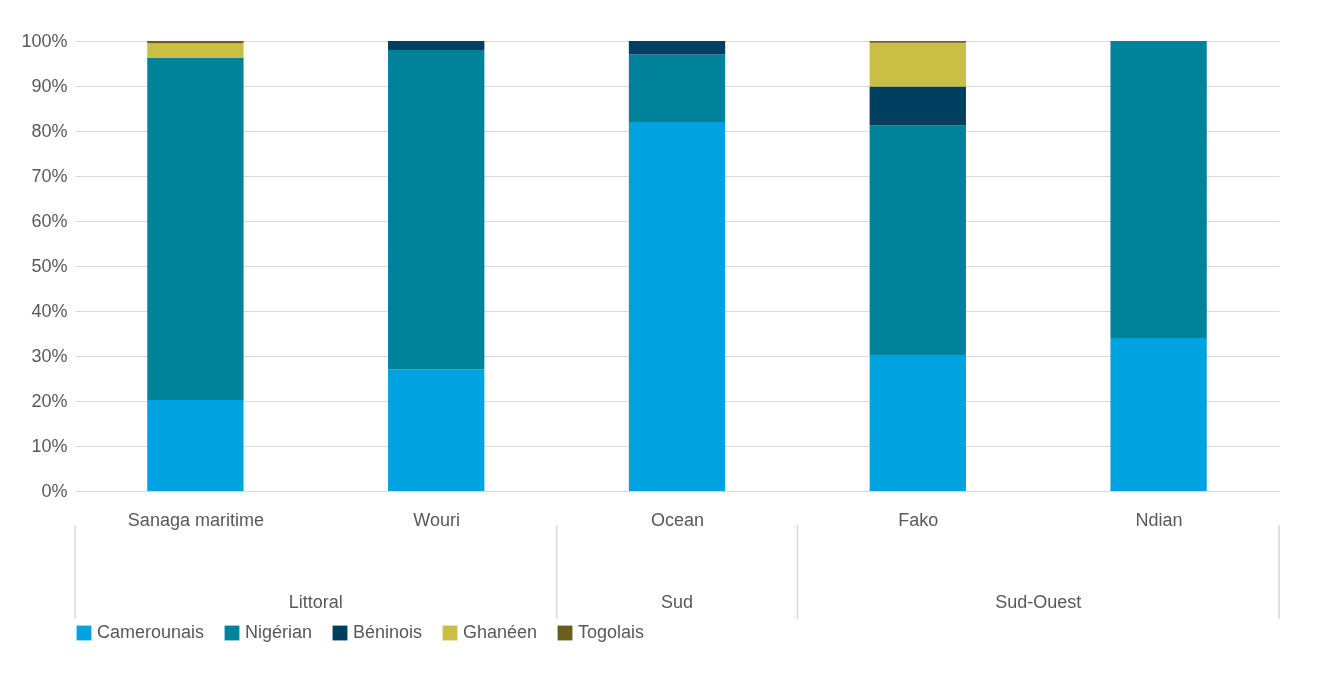 The height and width of the screenshot is (686, 1335). What do you see at coordinates (279, 632) in the screenshot?
I see `legend-label: Nigérian` at bounding box center [279, 632].